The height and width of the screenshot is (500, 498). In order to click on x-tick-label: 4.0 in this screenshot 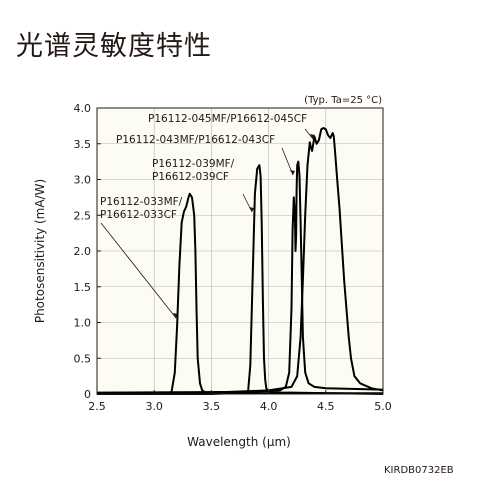, I will do `click(269, 406)`.